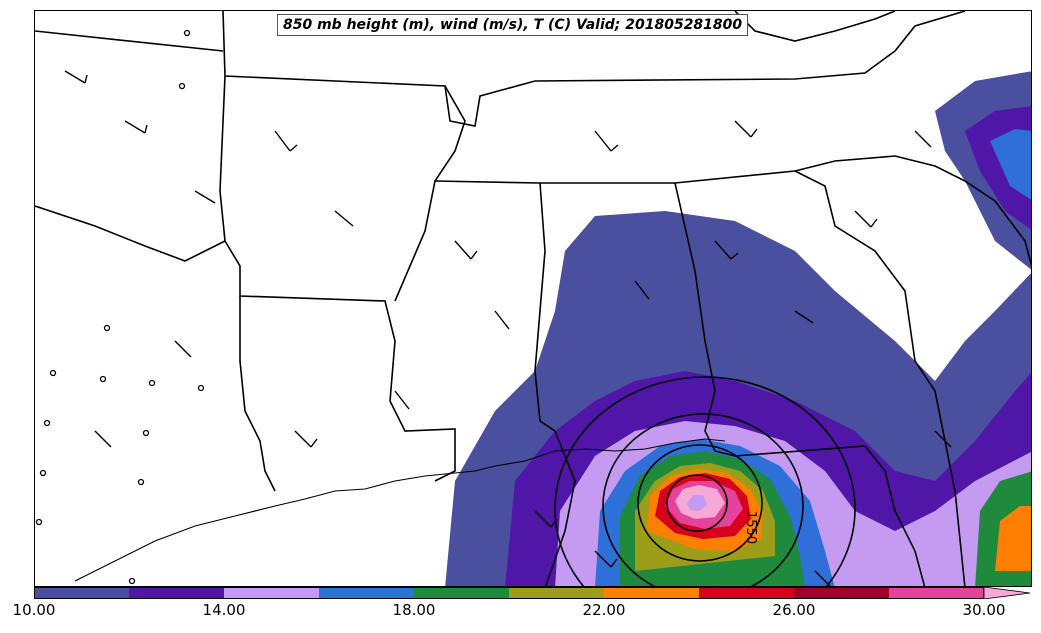 This screenshot has width=1041, height=633. What do you see at coordinates (520, 612) in the screenshot?
I see `colorbar-tick-labels: 10.00 14.00 18.00 22.00 26.00 30.00` at bounding box center [520, 612].